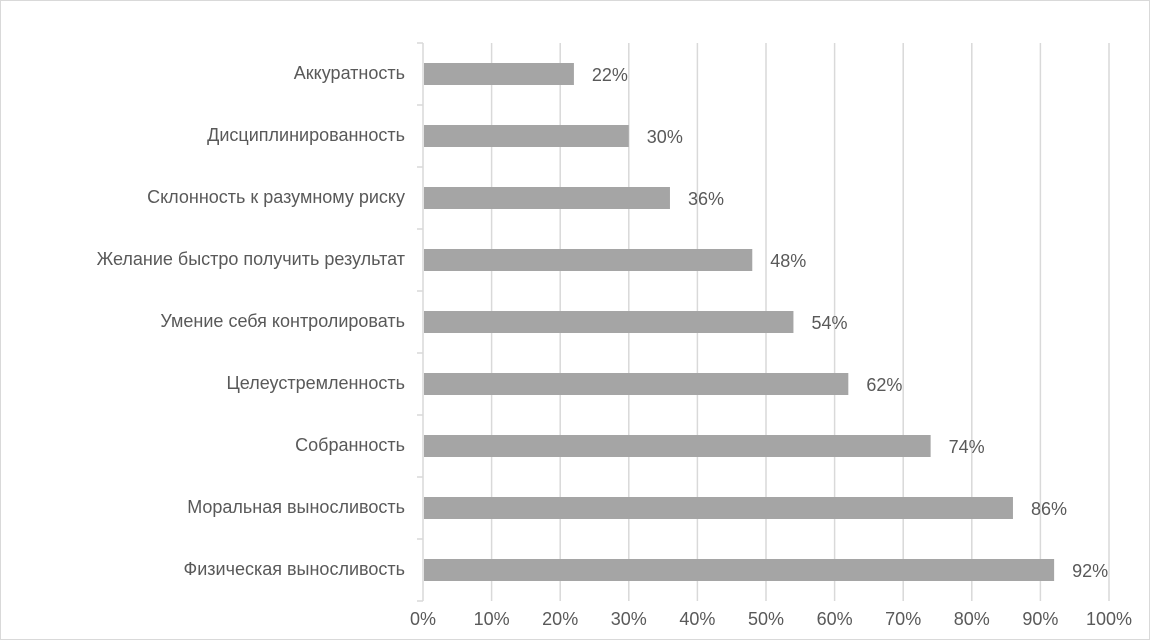  Describe the element at coordinates (560, 619) in the screenshot. I see `x-tick-label: 20%` at that location.